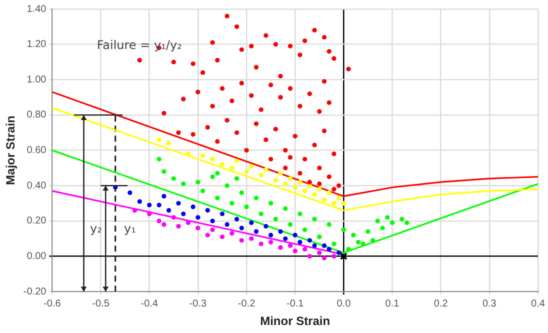 This screenshot has height=333, width=548. What do you see at coordinates (36, 80) in the screenshot?
I see `y-tick-label: 1.00` at bounding box center [36, 80].